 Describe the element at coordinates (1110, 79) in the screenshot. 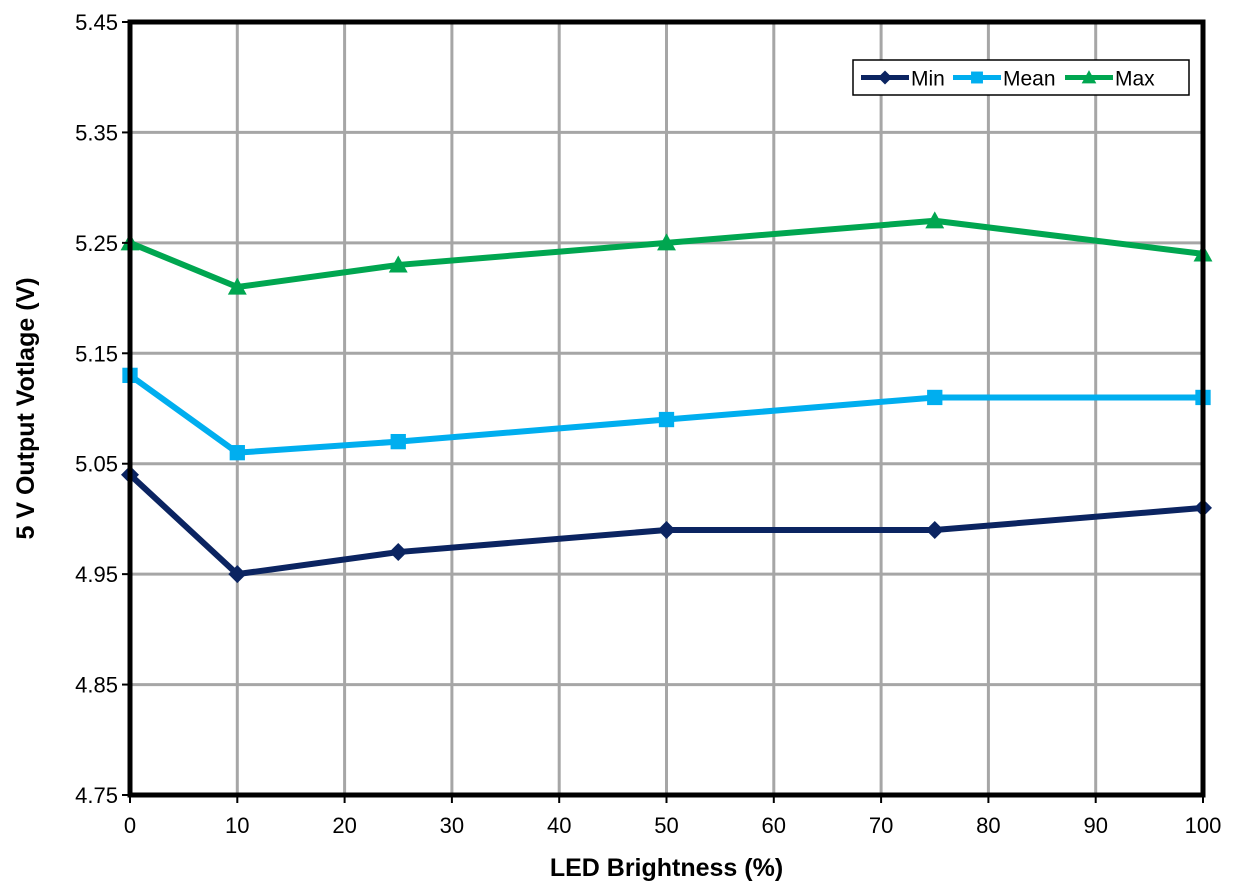

I see `legend-item-max: Max` at that location.